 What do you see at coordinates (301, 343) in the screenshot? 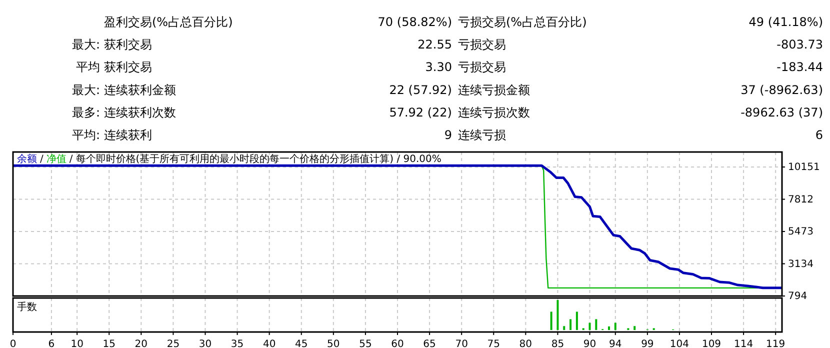
I see `x-tick-label: 45` at bounding box center [301, 343].